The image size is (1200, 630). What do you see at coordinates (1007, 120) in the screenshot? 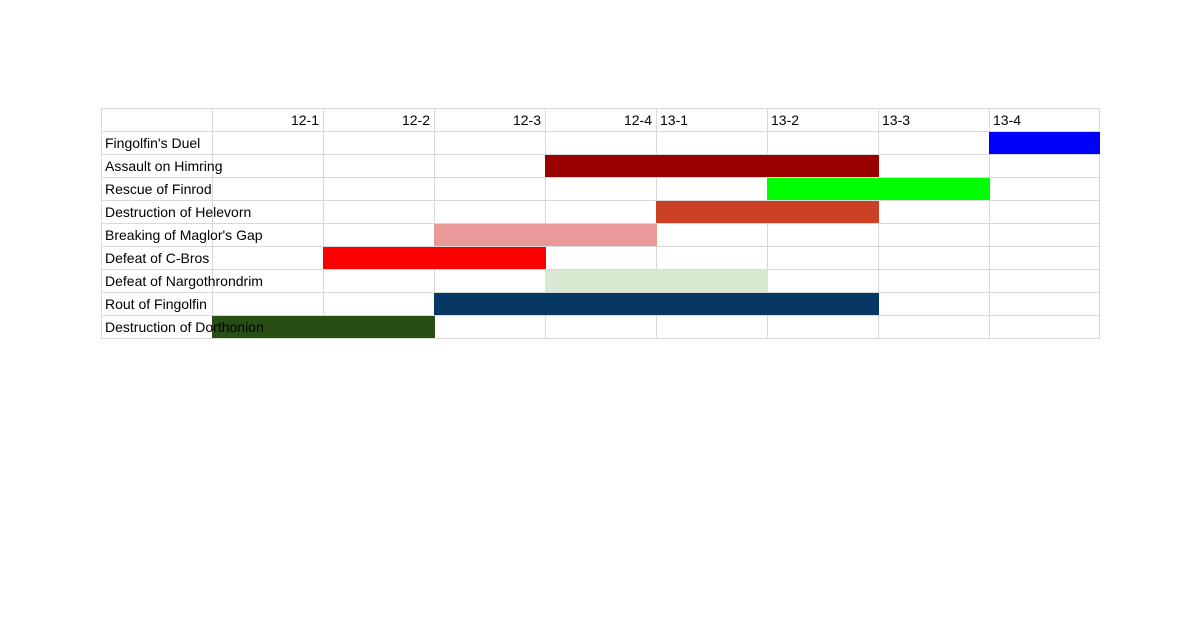
I see `column-header: 13-4` at bounding box center [1007, 120].